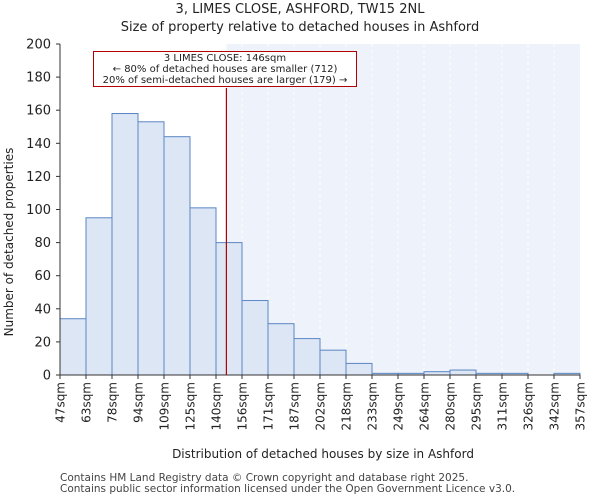 This screenshot has height=500, width=600. Describe the element at coordinates (191, 406) in the screenshot. I see `x-tick-label: 125sqm` at that location.